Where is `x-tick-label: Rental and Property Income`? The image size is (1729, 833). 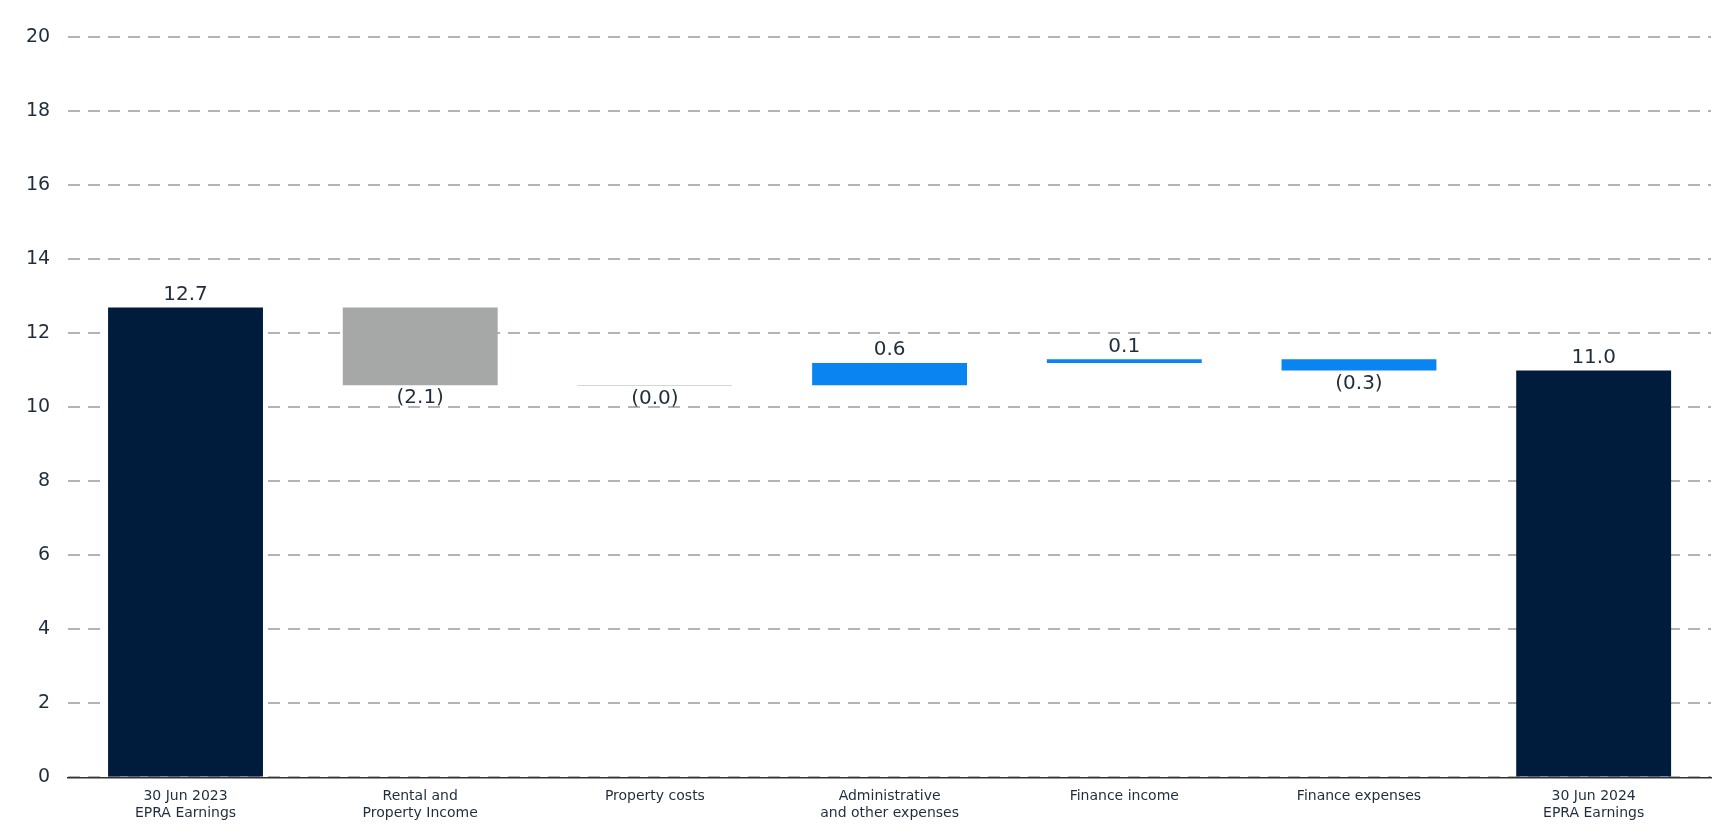 x-tick-label: Rental and Property Income is located at coordinates (420, 804).